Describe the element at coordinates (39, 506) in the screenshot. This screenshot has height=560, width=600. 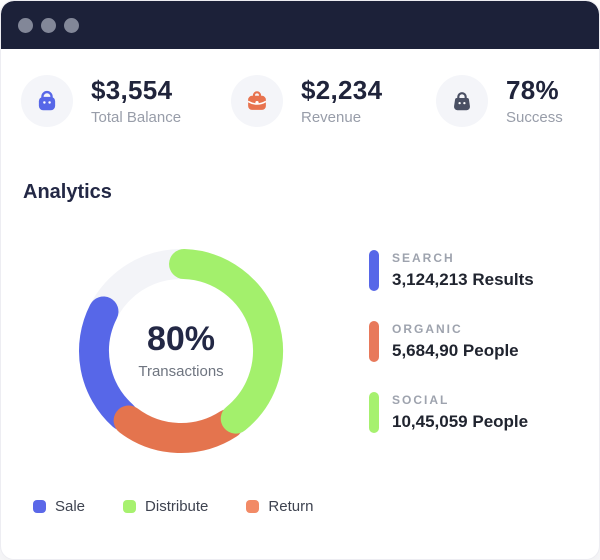
I see `legend-swatch-sale` at that location.